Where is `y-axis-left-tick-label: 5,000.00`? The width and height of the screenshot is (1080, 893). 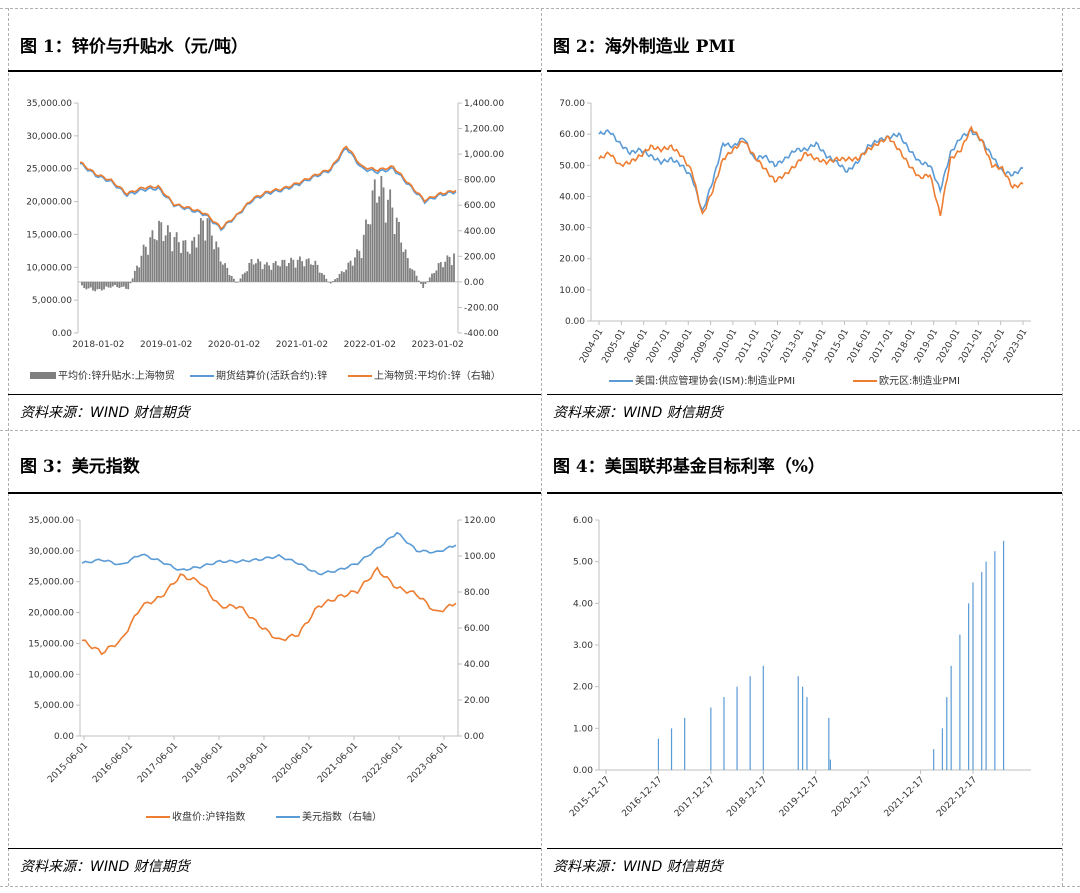 y-axis-left-tick-label: 5,000.00 is located at coordinates (52, 301).